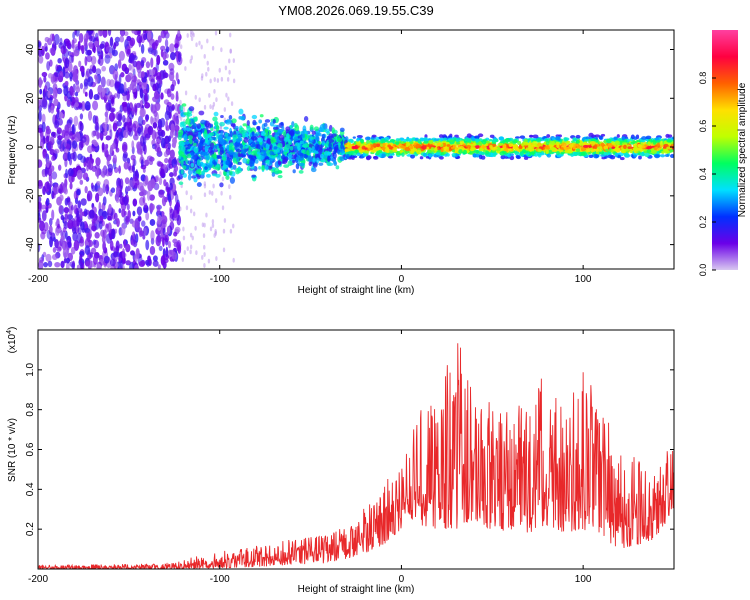 The image size is (750, 600). I want to click on y-tick-label: -40, so click(30, 244).